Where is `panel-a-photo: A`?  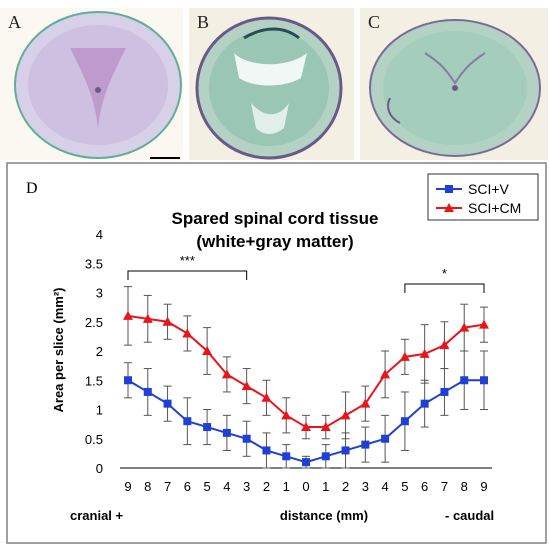
panel-a-photo: A is located at coordinates (91, 84).